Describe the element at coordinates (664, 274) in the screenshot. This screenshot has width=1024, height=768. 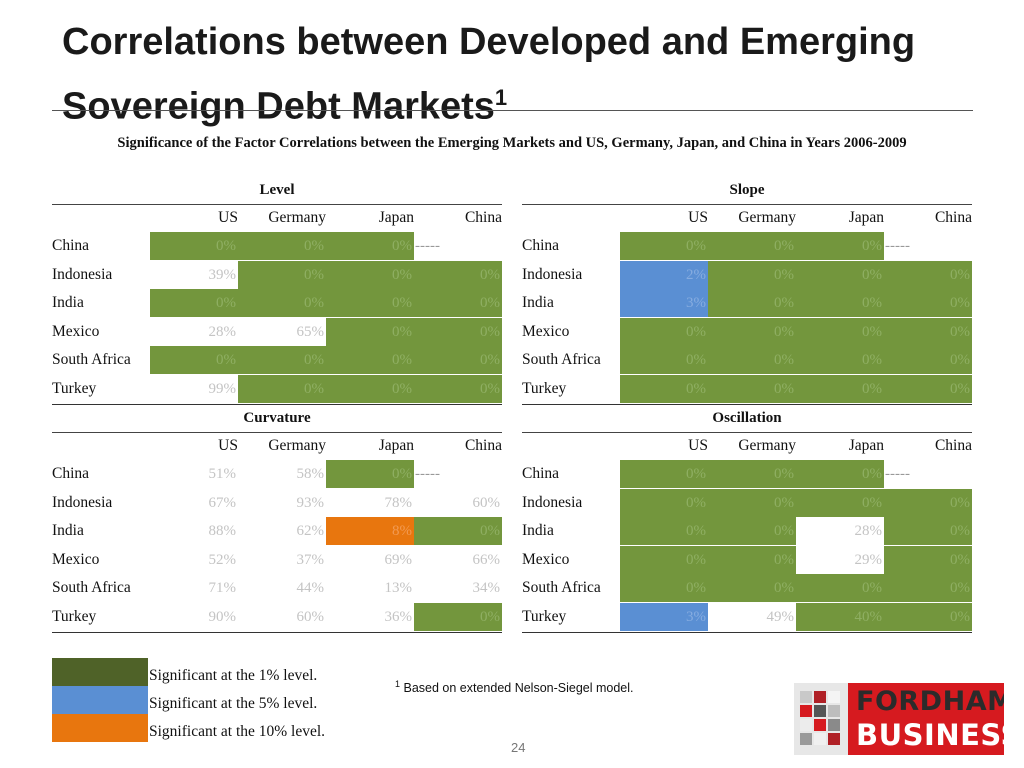
I see `table-cell: 2%` at that location.